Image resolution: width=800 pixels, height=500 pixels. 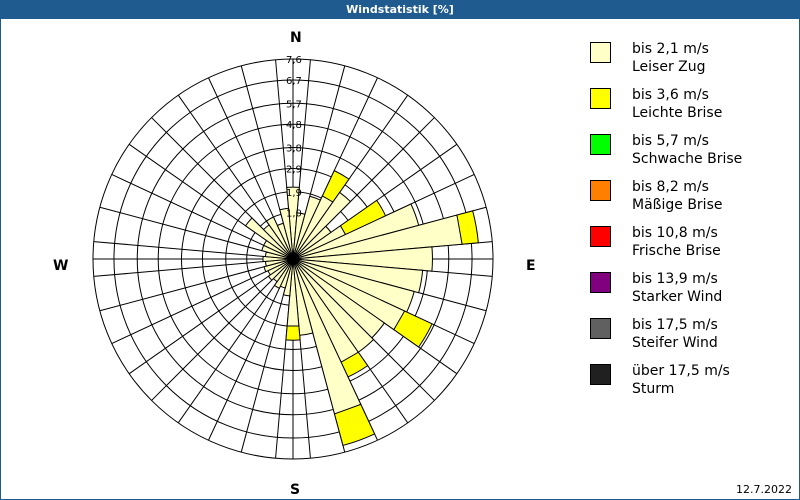 I want to click on legend-desc: Leichte Brise, so click(x=677, y=113).